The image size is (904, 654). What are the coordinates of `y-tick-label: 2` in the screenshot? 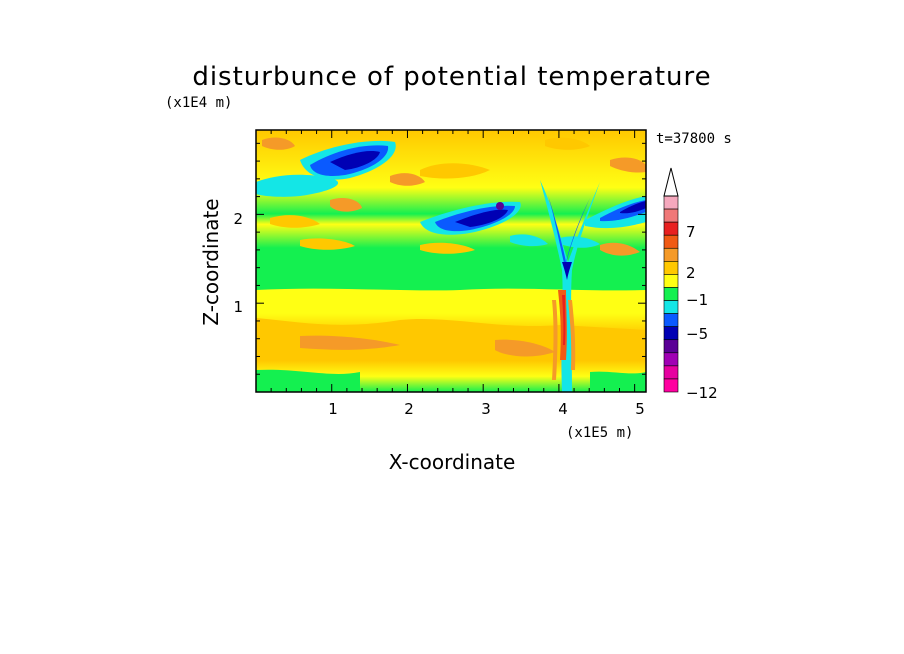 It's located at (238, 219).